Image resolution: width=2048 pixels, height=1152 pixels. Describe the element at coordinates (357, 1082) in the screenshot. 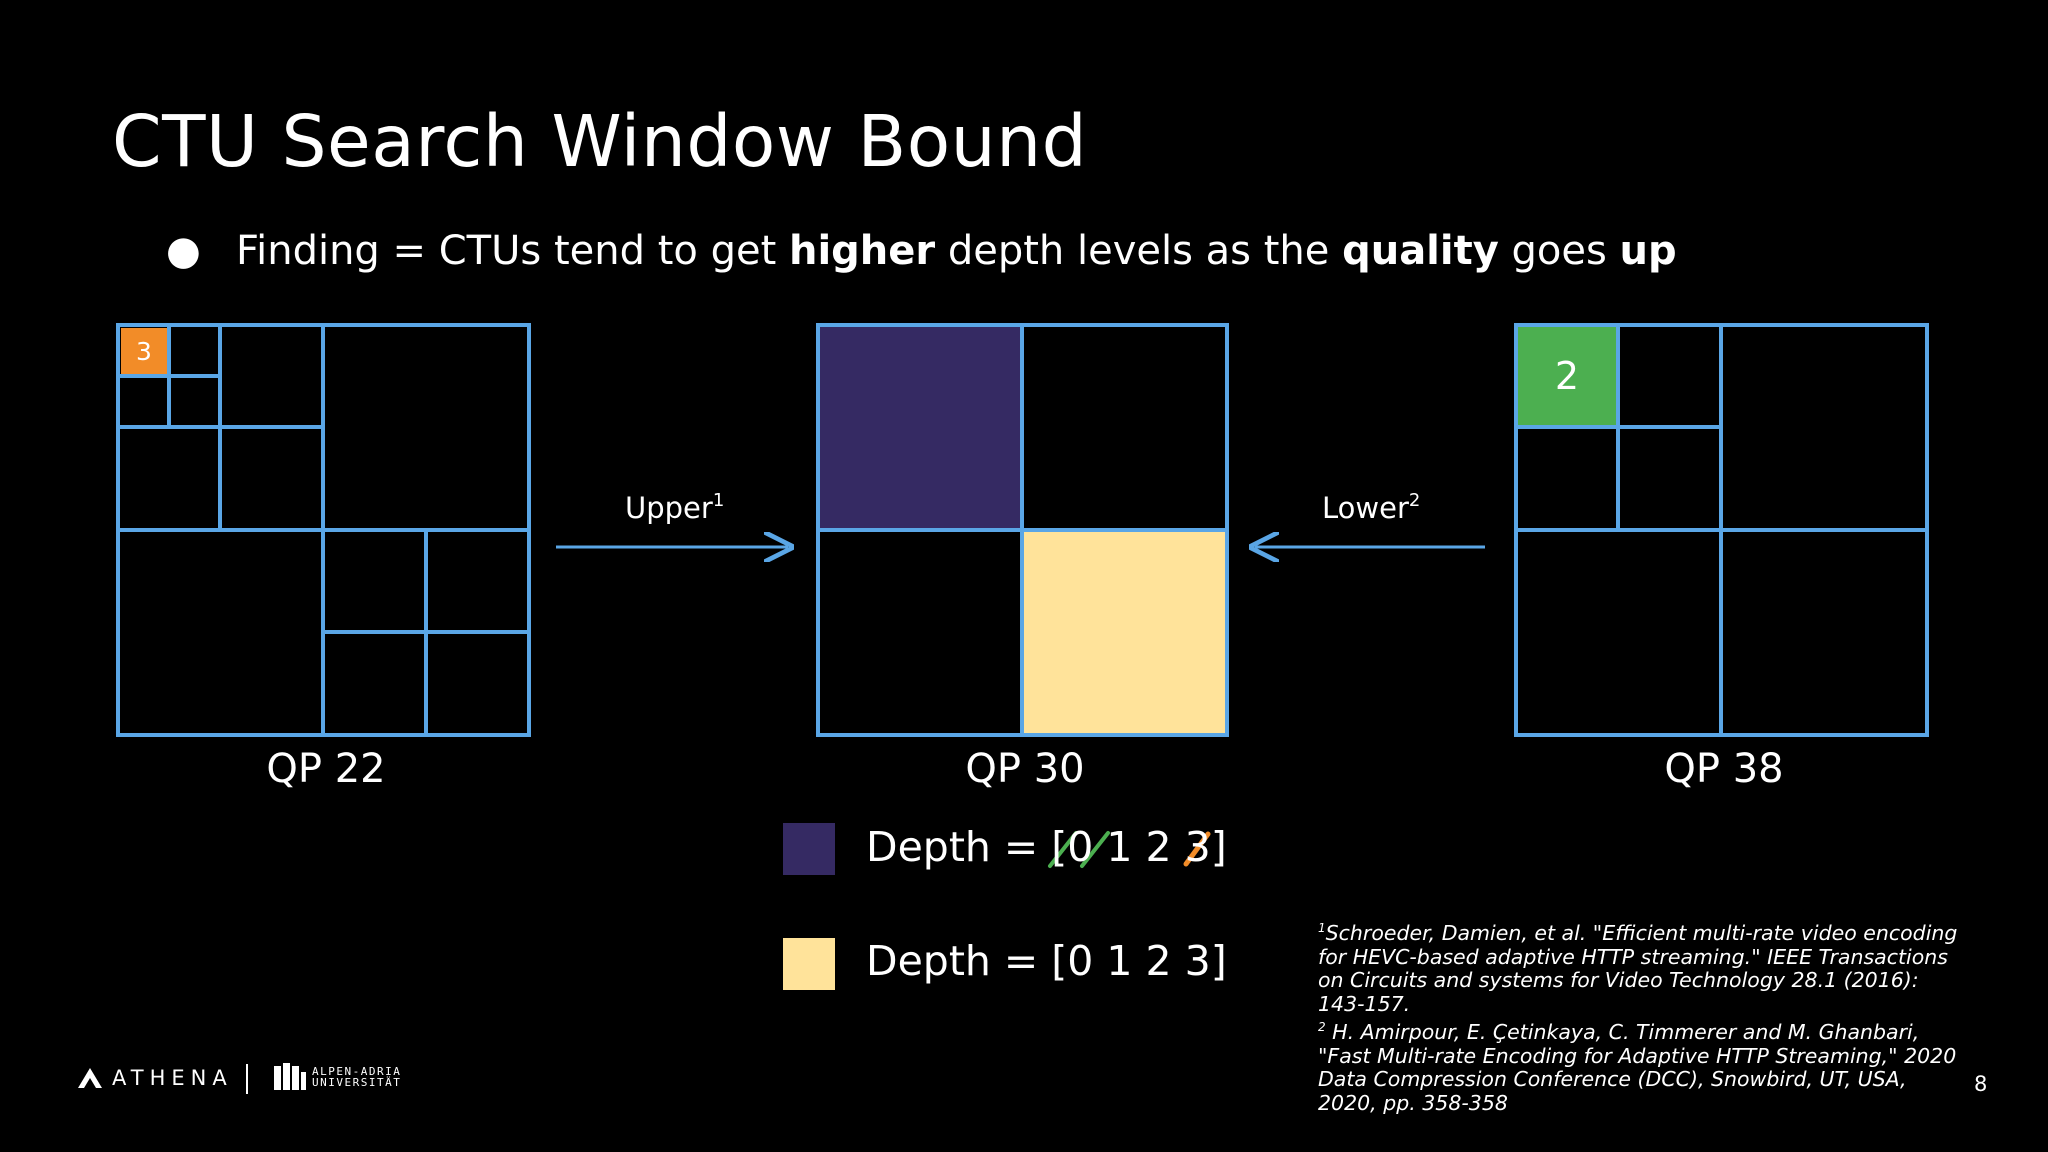

I see `aau-line2: UNIVERSITÄT` at that location.